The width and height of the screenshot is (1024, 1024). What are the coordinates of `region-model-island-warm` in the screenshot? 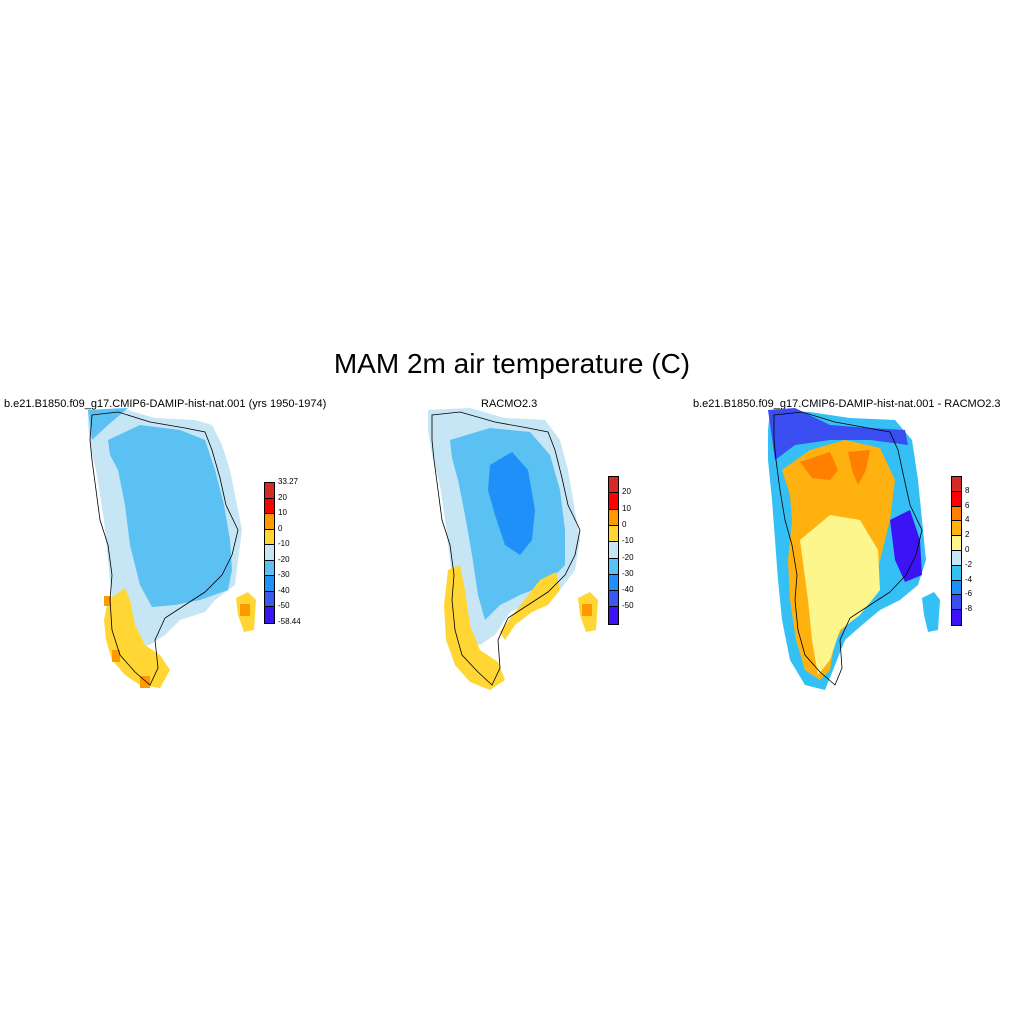 It's located at (245, 610).